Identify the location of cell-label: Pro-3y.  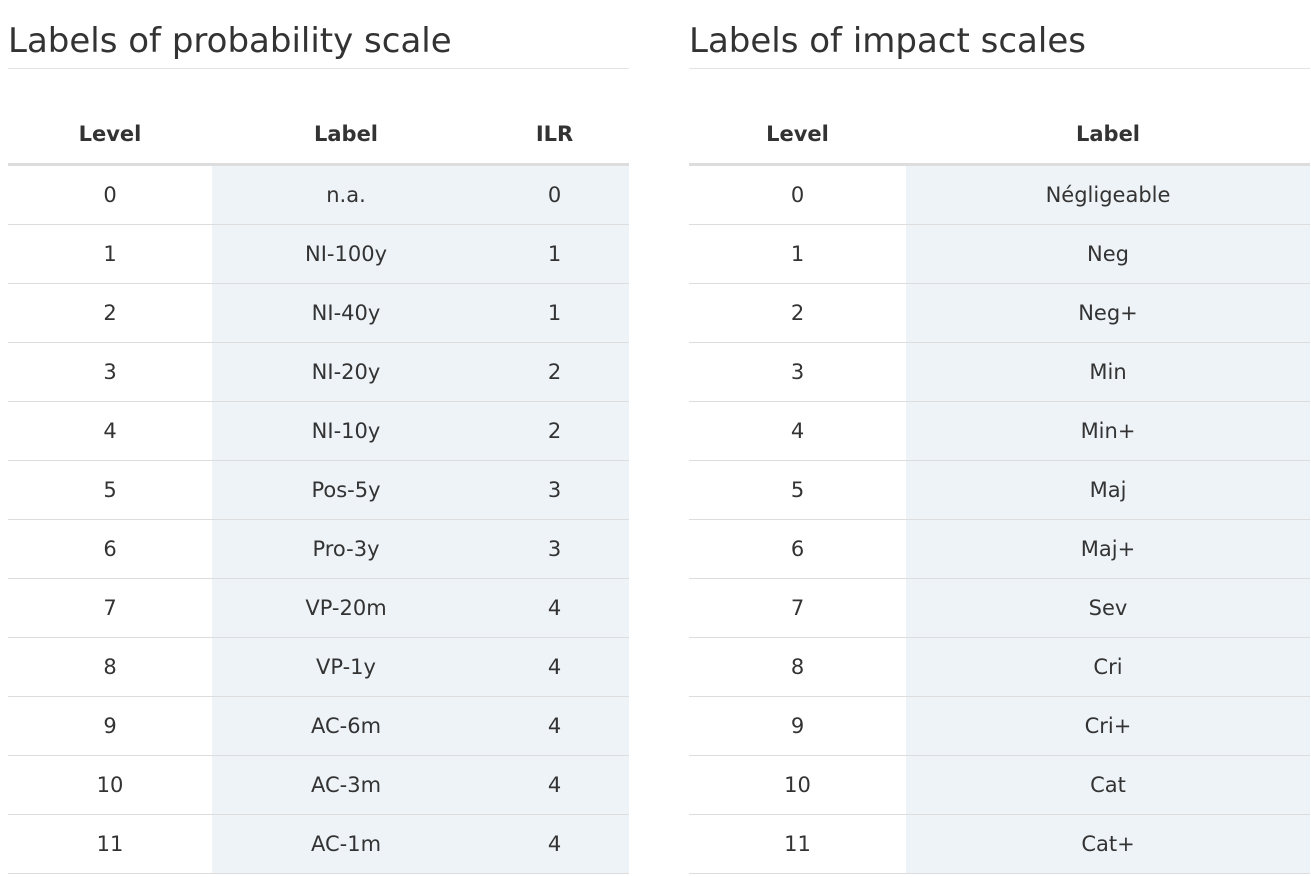
(346, 549).